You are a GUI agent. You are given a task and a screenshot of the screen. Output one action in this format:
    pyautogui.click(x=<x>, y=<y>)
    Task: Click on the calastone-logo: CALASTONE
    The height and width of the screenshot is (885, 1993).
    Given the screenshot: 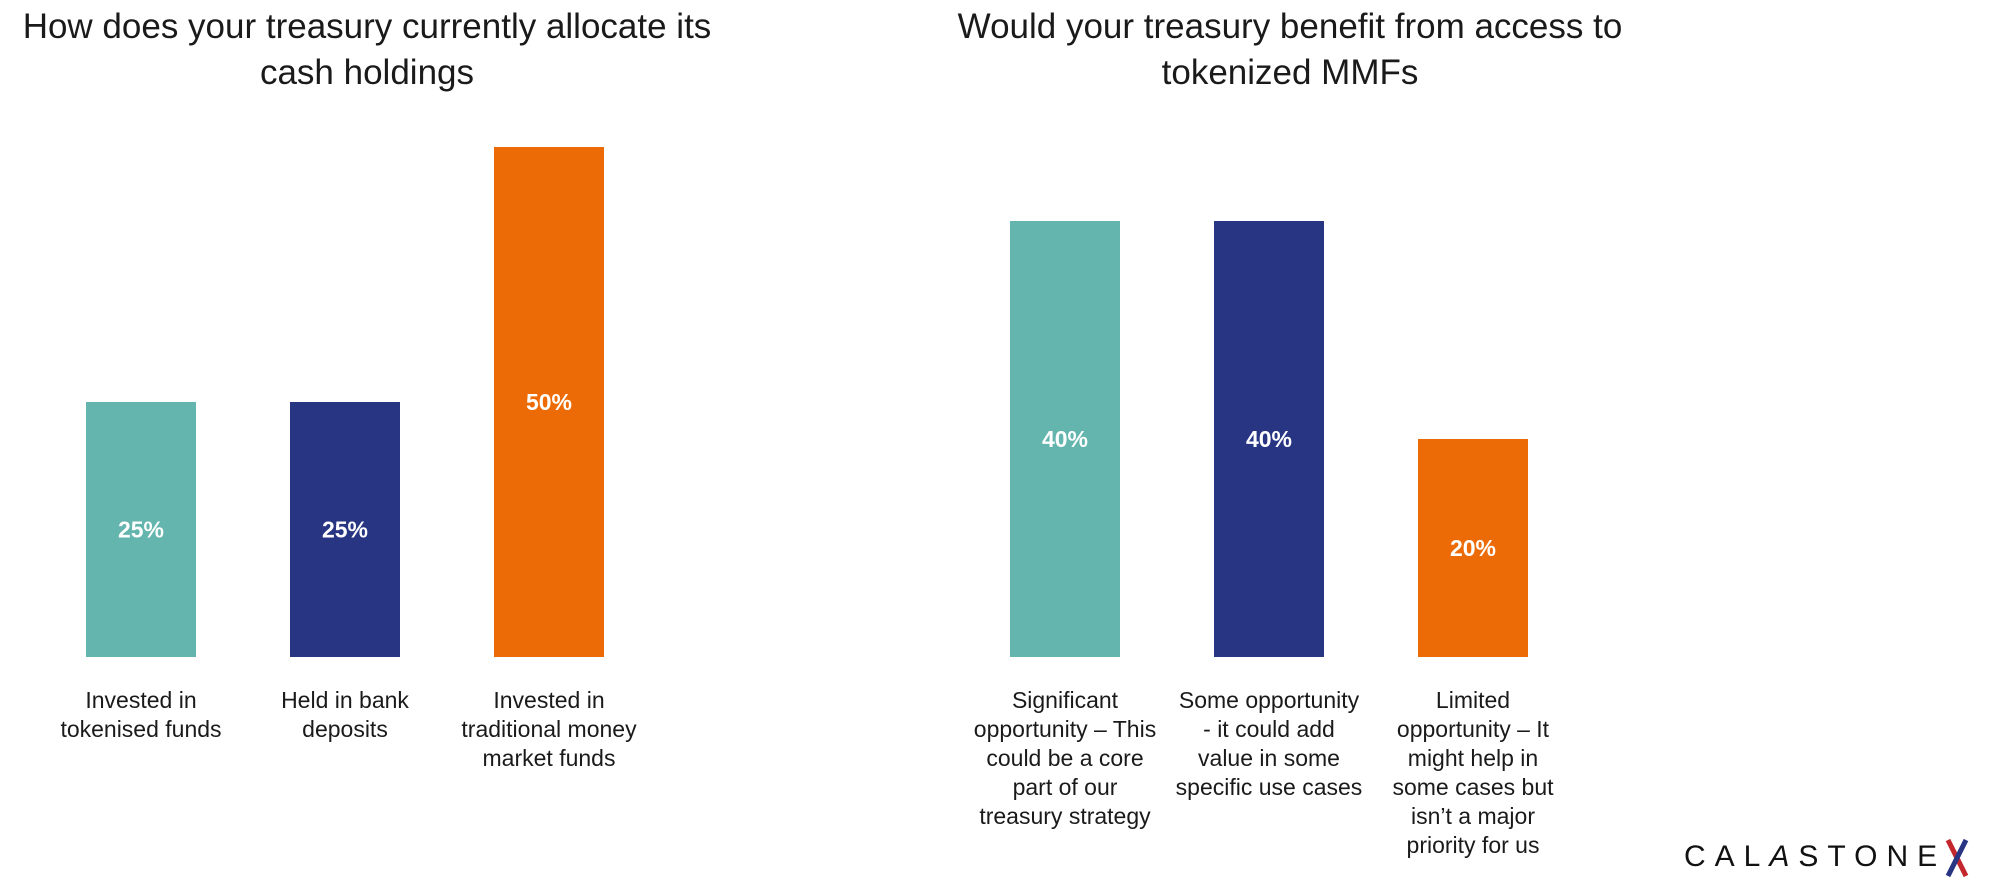 What is the action you would take?
    pyautogui.click(x=1815, y=856)
    